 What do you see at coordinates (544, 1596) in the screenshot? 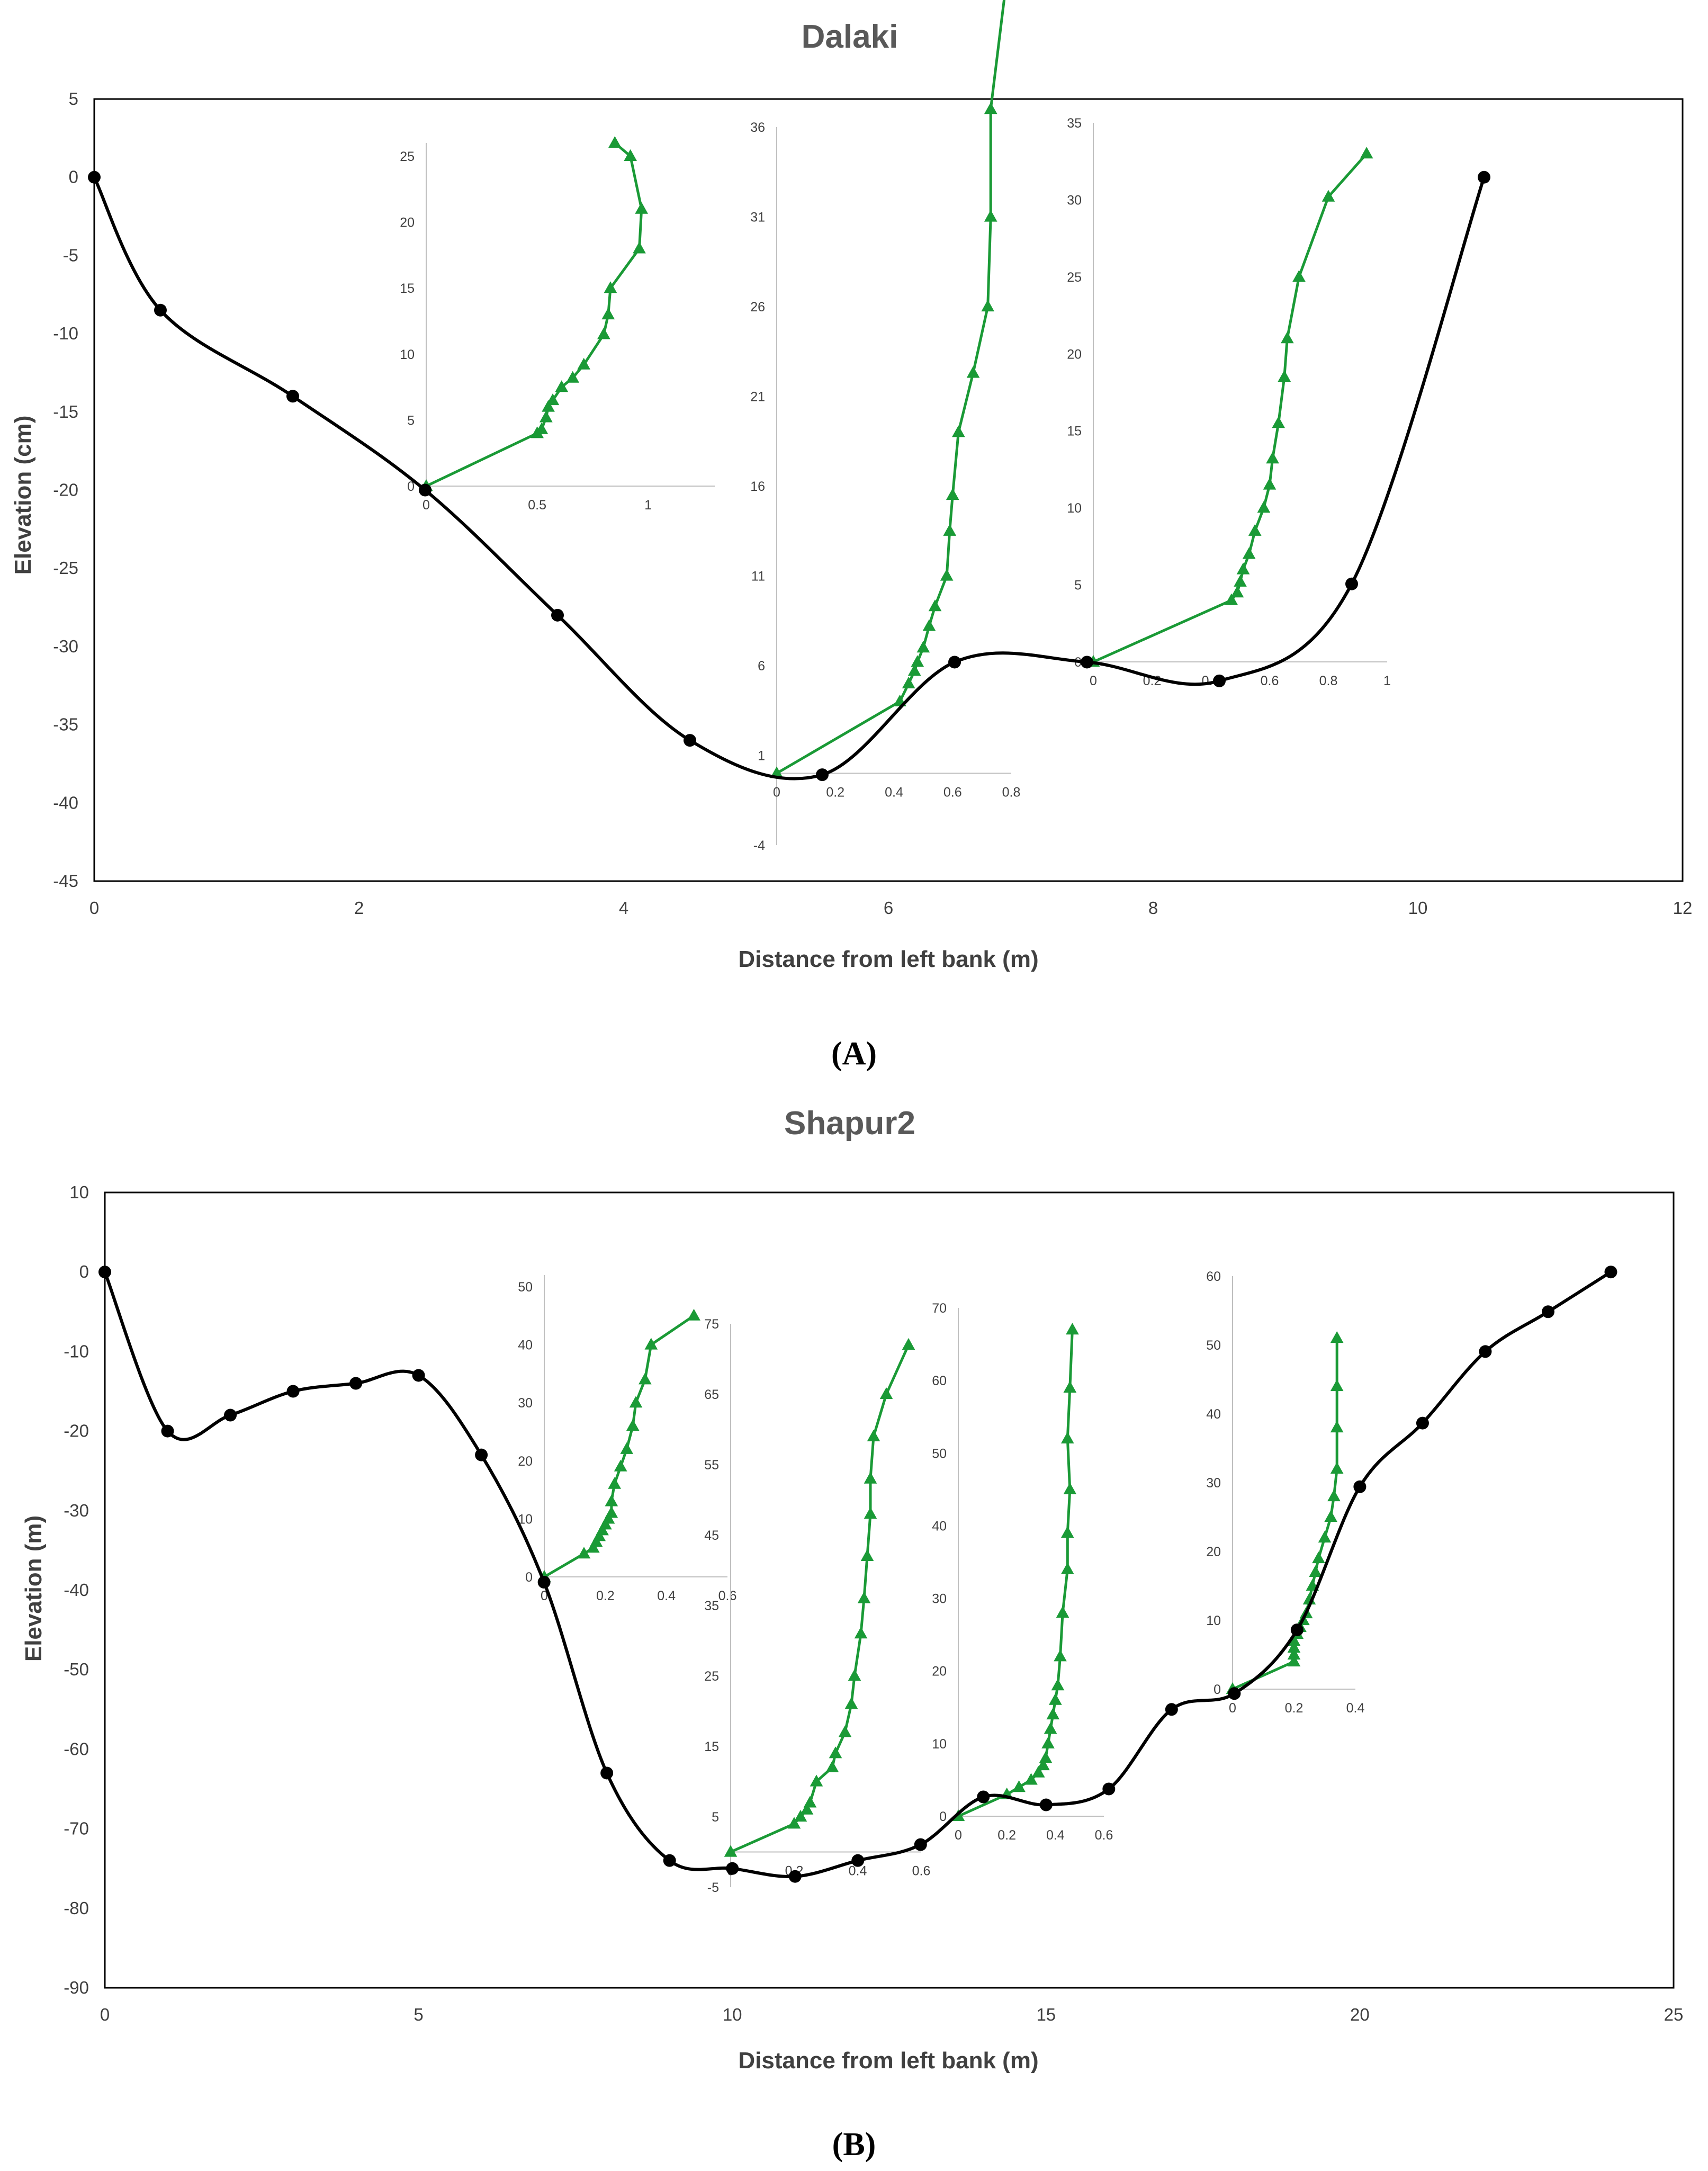
I see `inset-x-tick-label: 0` at bounding box center [544, 1596].